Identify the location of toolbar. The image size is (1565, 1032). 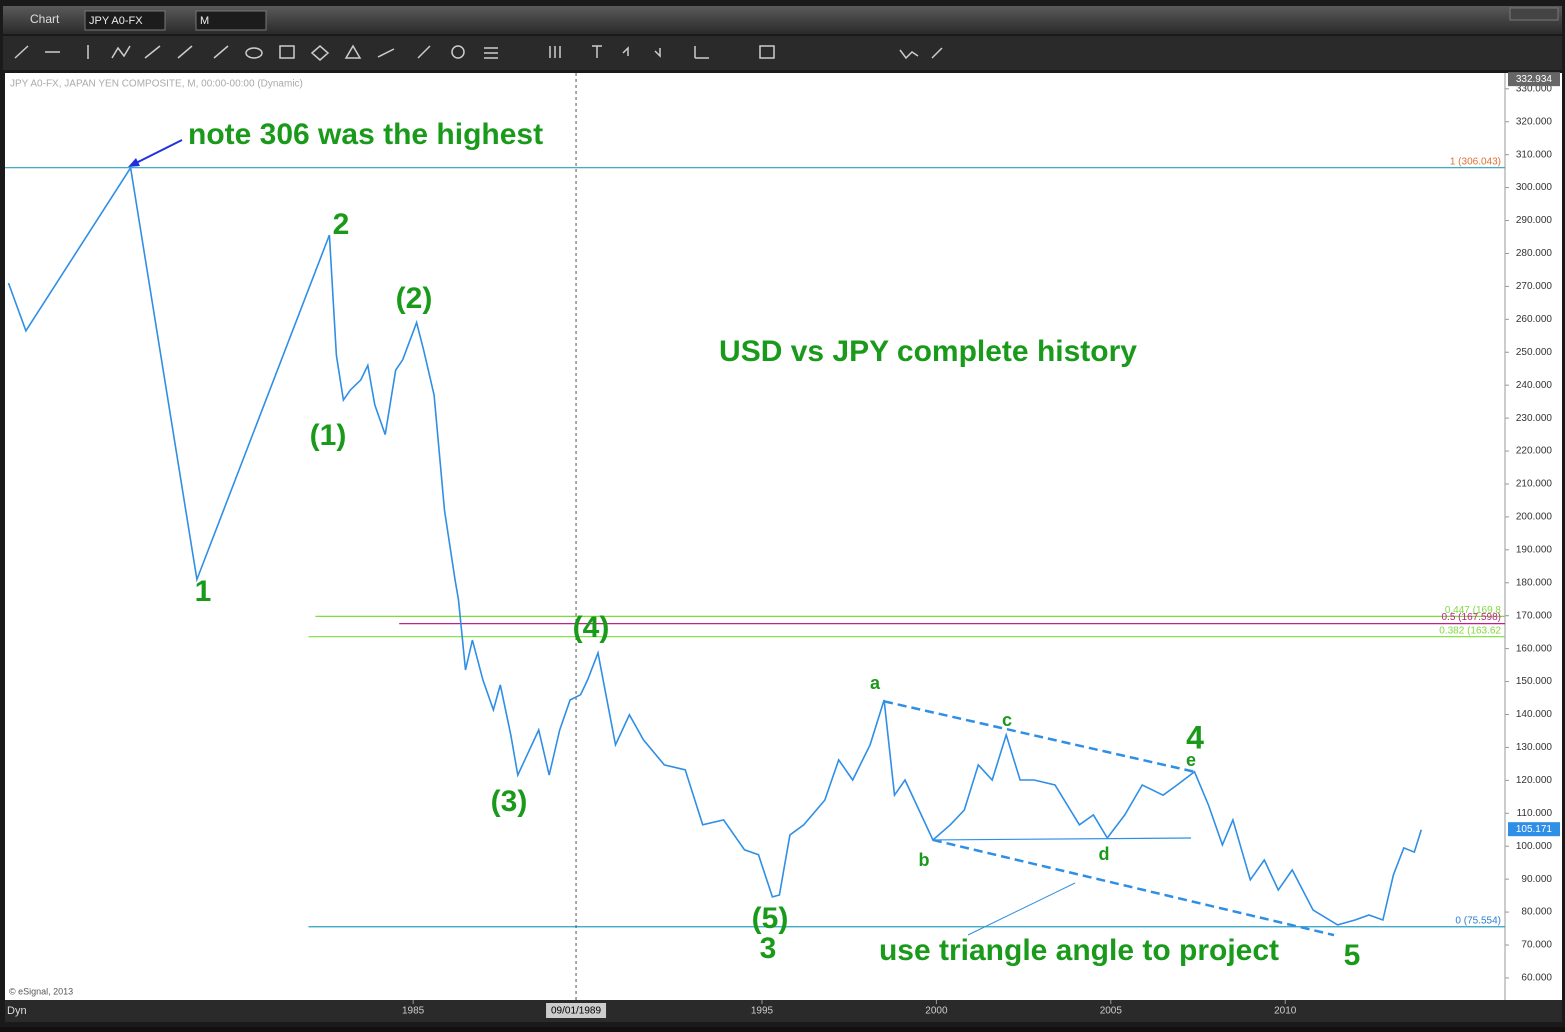
(782, 53).